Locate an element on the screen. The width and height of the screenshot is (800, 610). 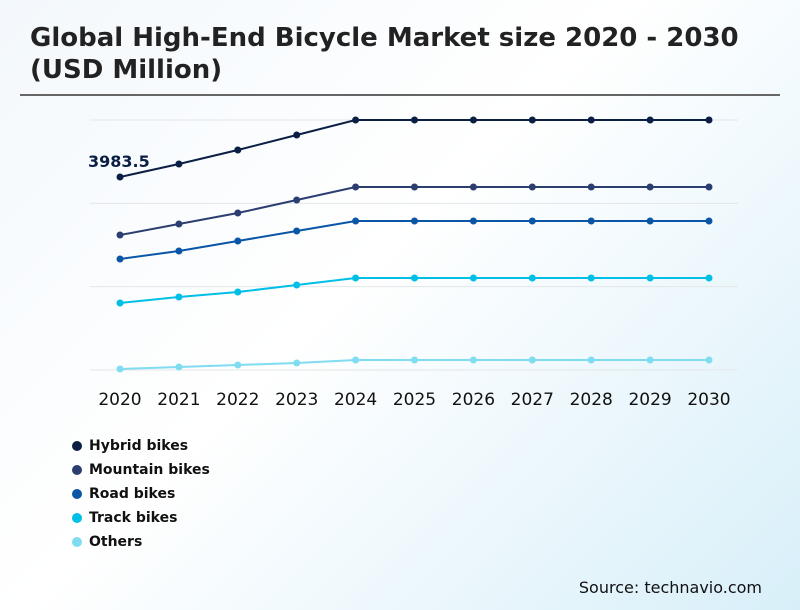
legend-item: Road bikes is located at coordinates (141, 494).